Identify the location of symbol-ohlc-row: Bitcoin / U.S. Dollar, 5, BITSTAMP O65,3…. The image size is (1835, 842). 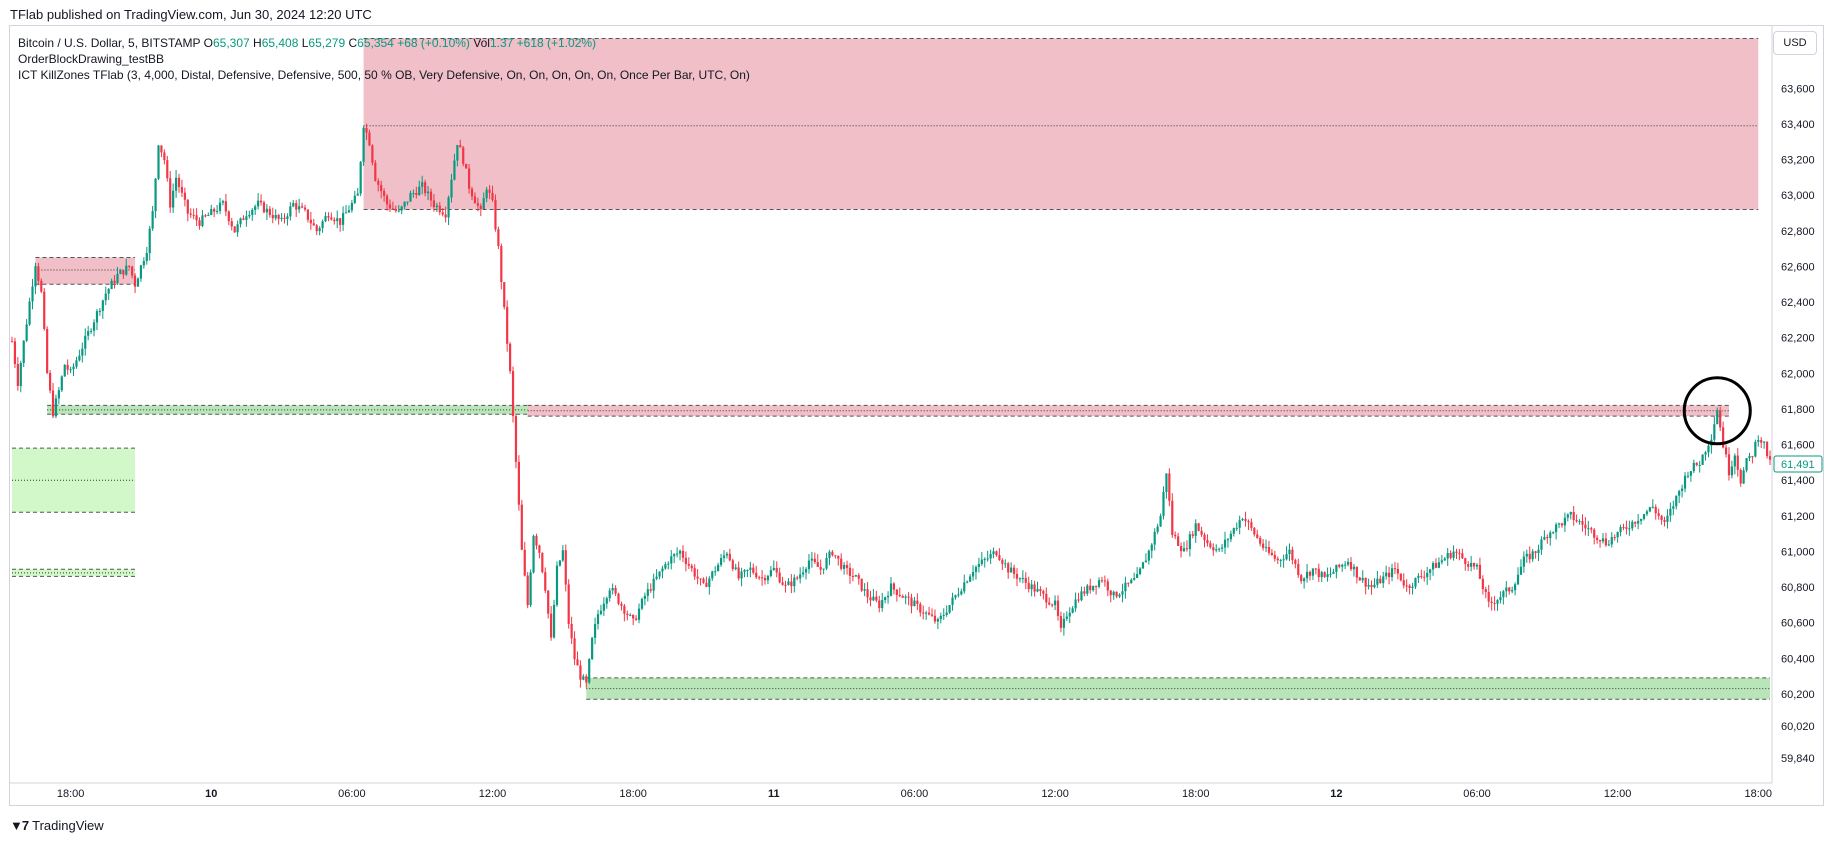
(384, 43).